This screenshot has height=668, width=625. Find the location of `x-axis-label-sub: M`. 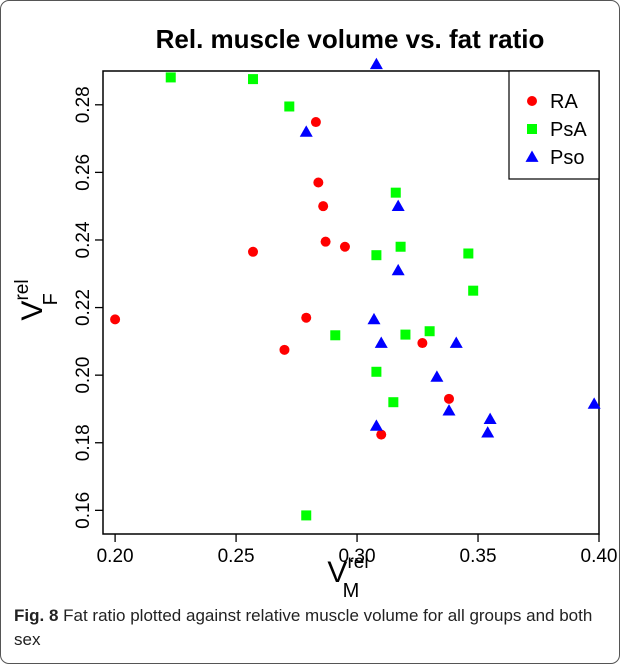

x-axis-label-sub: M is located at coordinates (351, 590).